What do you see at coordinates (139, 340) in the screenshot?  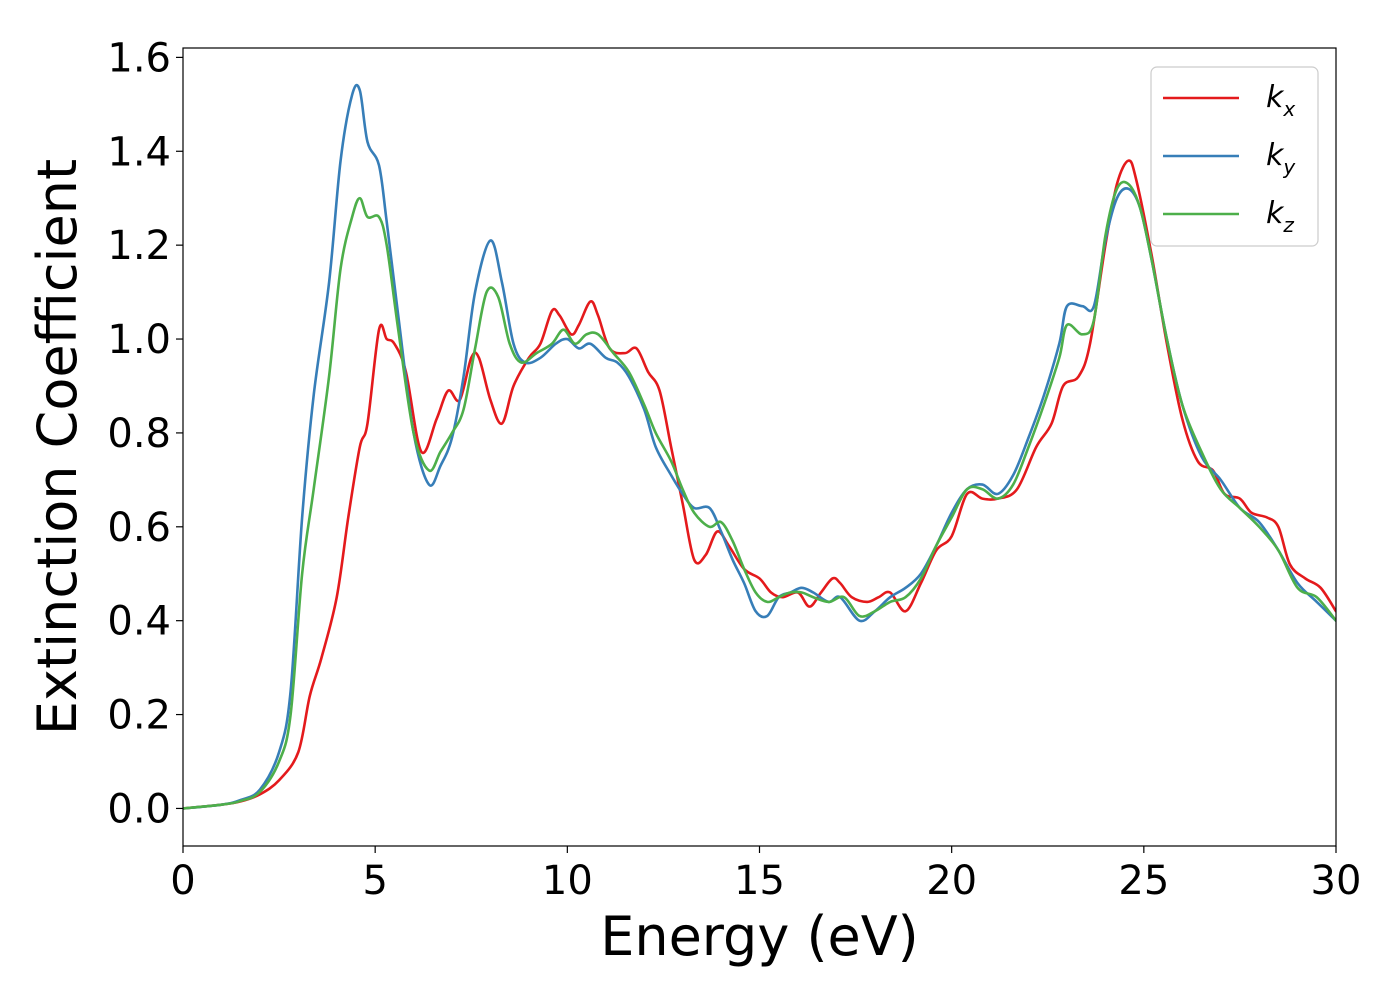 I see `y-tick-label: 1.0` at bounding box center [139, 340].